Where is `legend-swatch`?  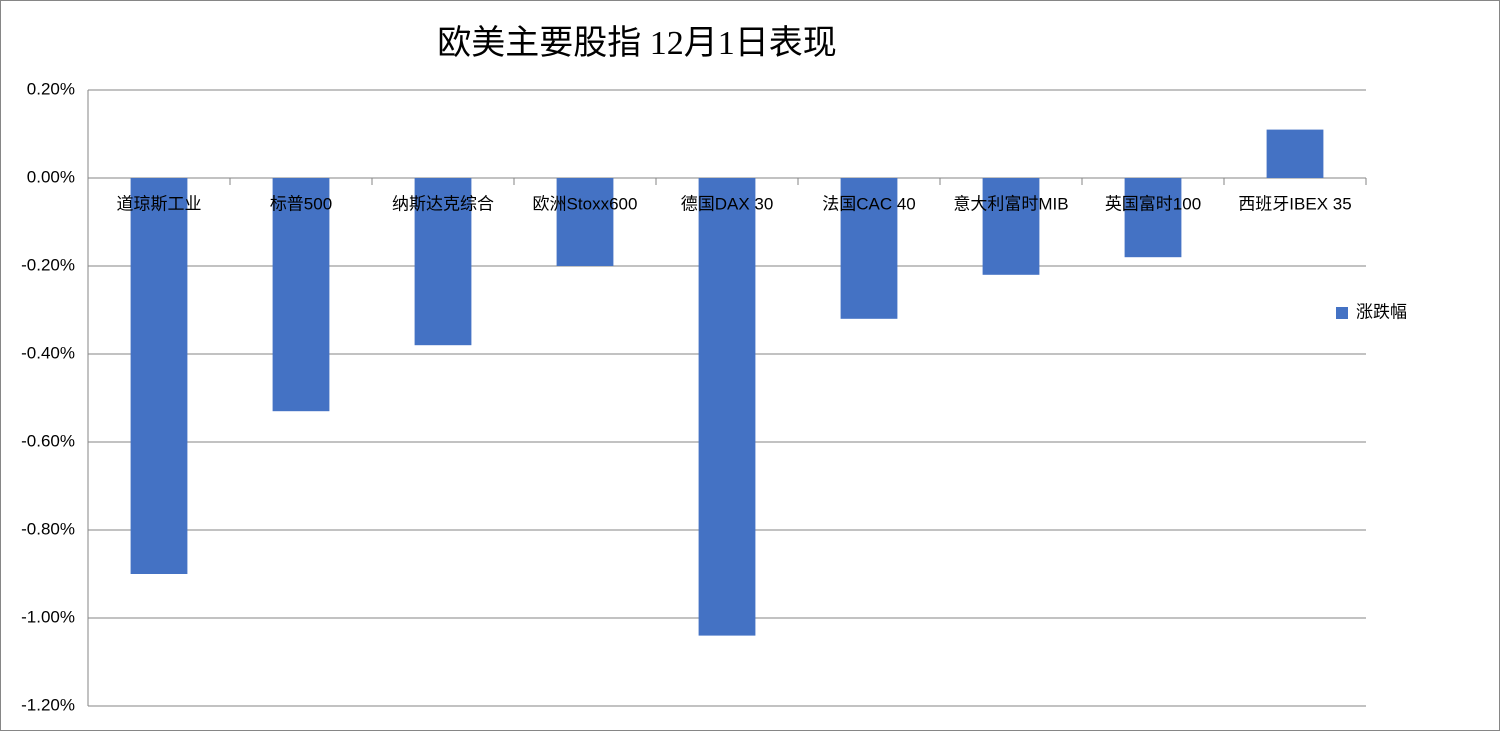 legend-swatch is located at coordinates (1342, 313).